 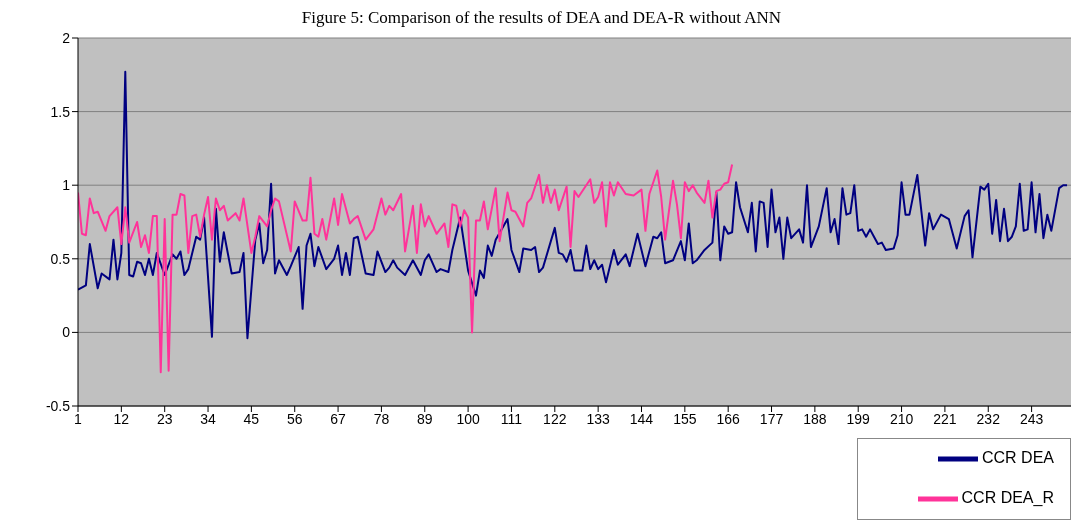 I want to click on x-tick-label: 122, so click(x=555, y=418).